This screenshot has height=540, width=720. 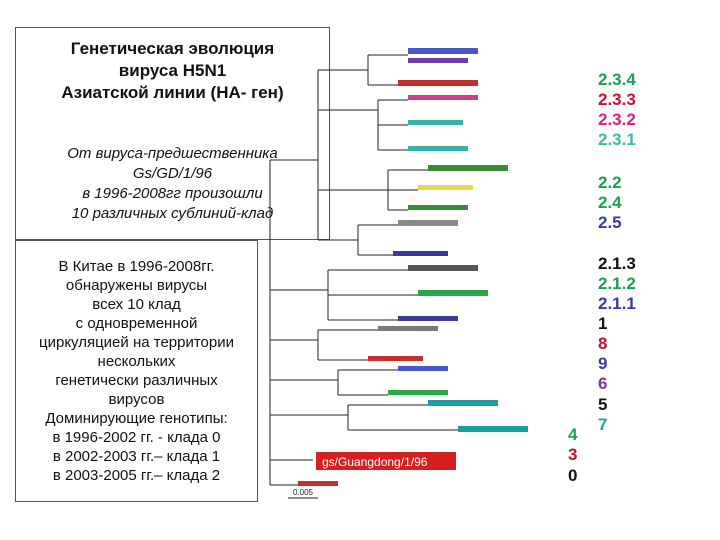 What do you see at coordinates (603, 323) in the screenshot?
I see `clade-label-1: 1` at bounding box center [603, 323].